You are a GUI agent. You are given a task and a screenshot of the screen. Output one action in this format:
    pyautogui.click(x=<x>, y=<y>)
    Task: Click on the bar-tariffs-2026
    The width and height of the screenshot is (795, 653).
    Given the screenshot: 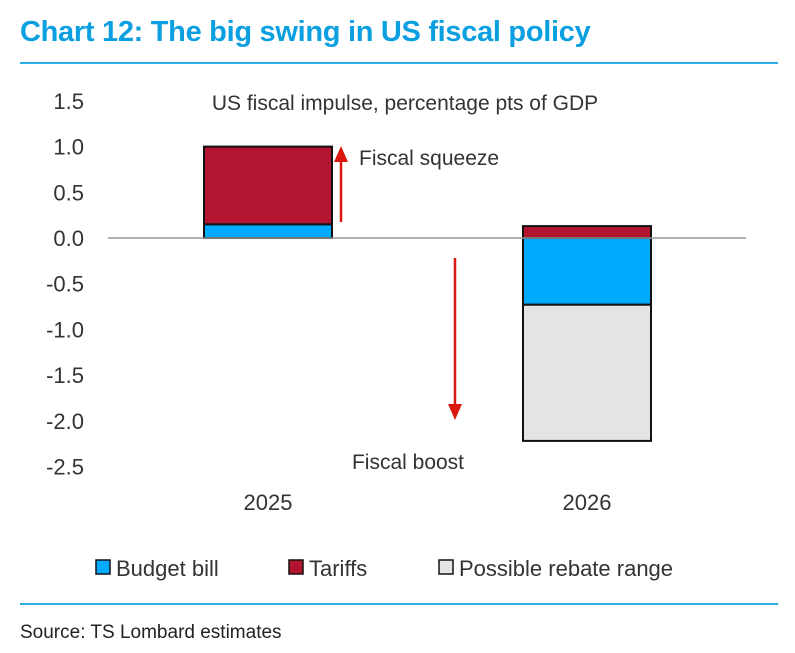 What is the action you would take?
    pyautogui.click(x=587, y=232)
    